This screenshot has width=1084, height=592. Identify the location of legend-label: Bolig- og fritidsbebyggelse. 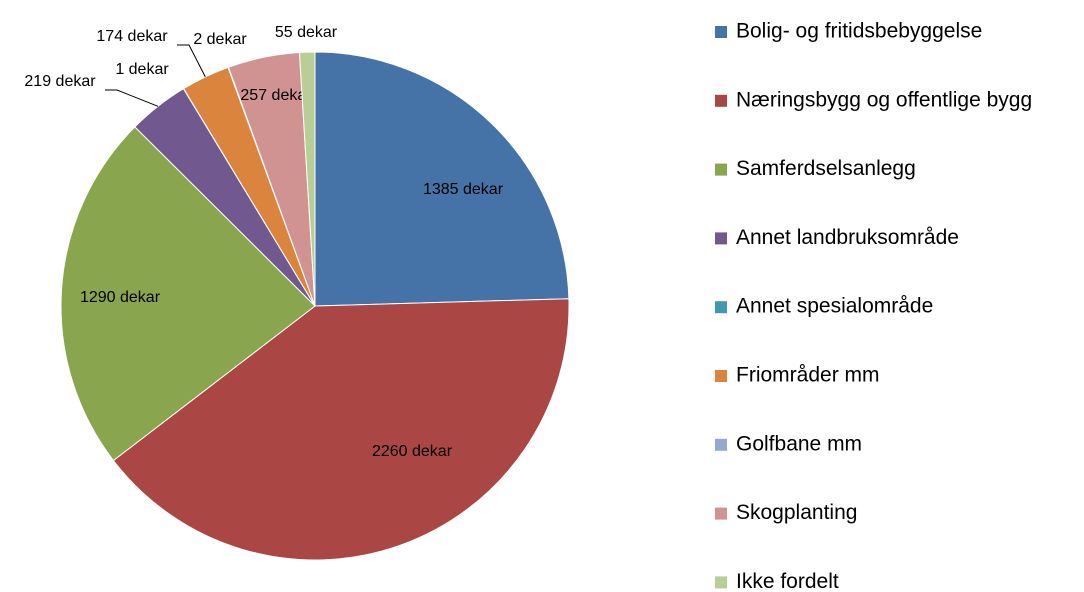
(859, 31).